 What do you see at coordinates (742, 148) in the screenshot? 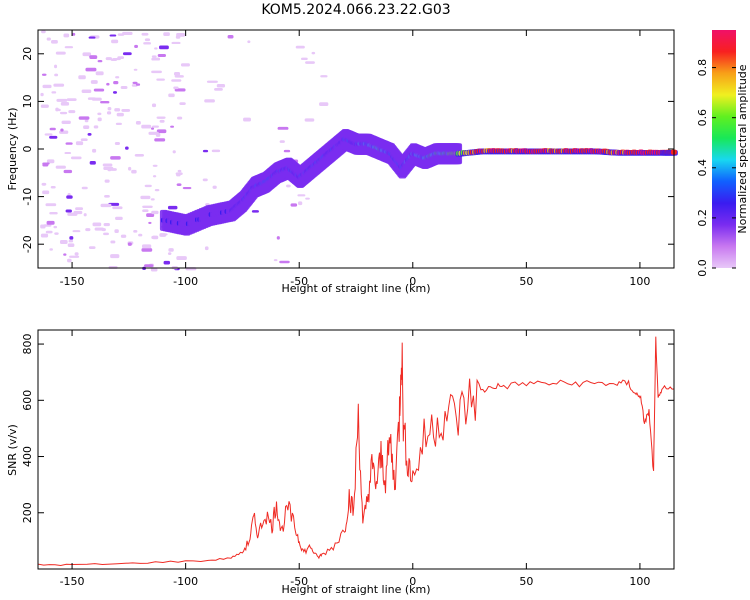
I see `colorbar-label: Normalized spectral amplitude` at bounding box center [742, 148].